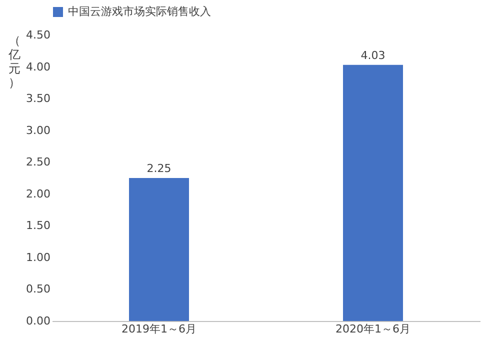  What do you see at coordinates (373, 55) in the screenshot?
I see `data-label: 4.03` at bounding box center [373, 55].